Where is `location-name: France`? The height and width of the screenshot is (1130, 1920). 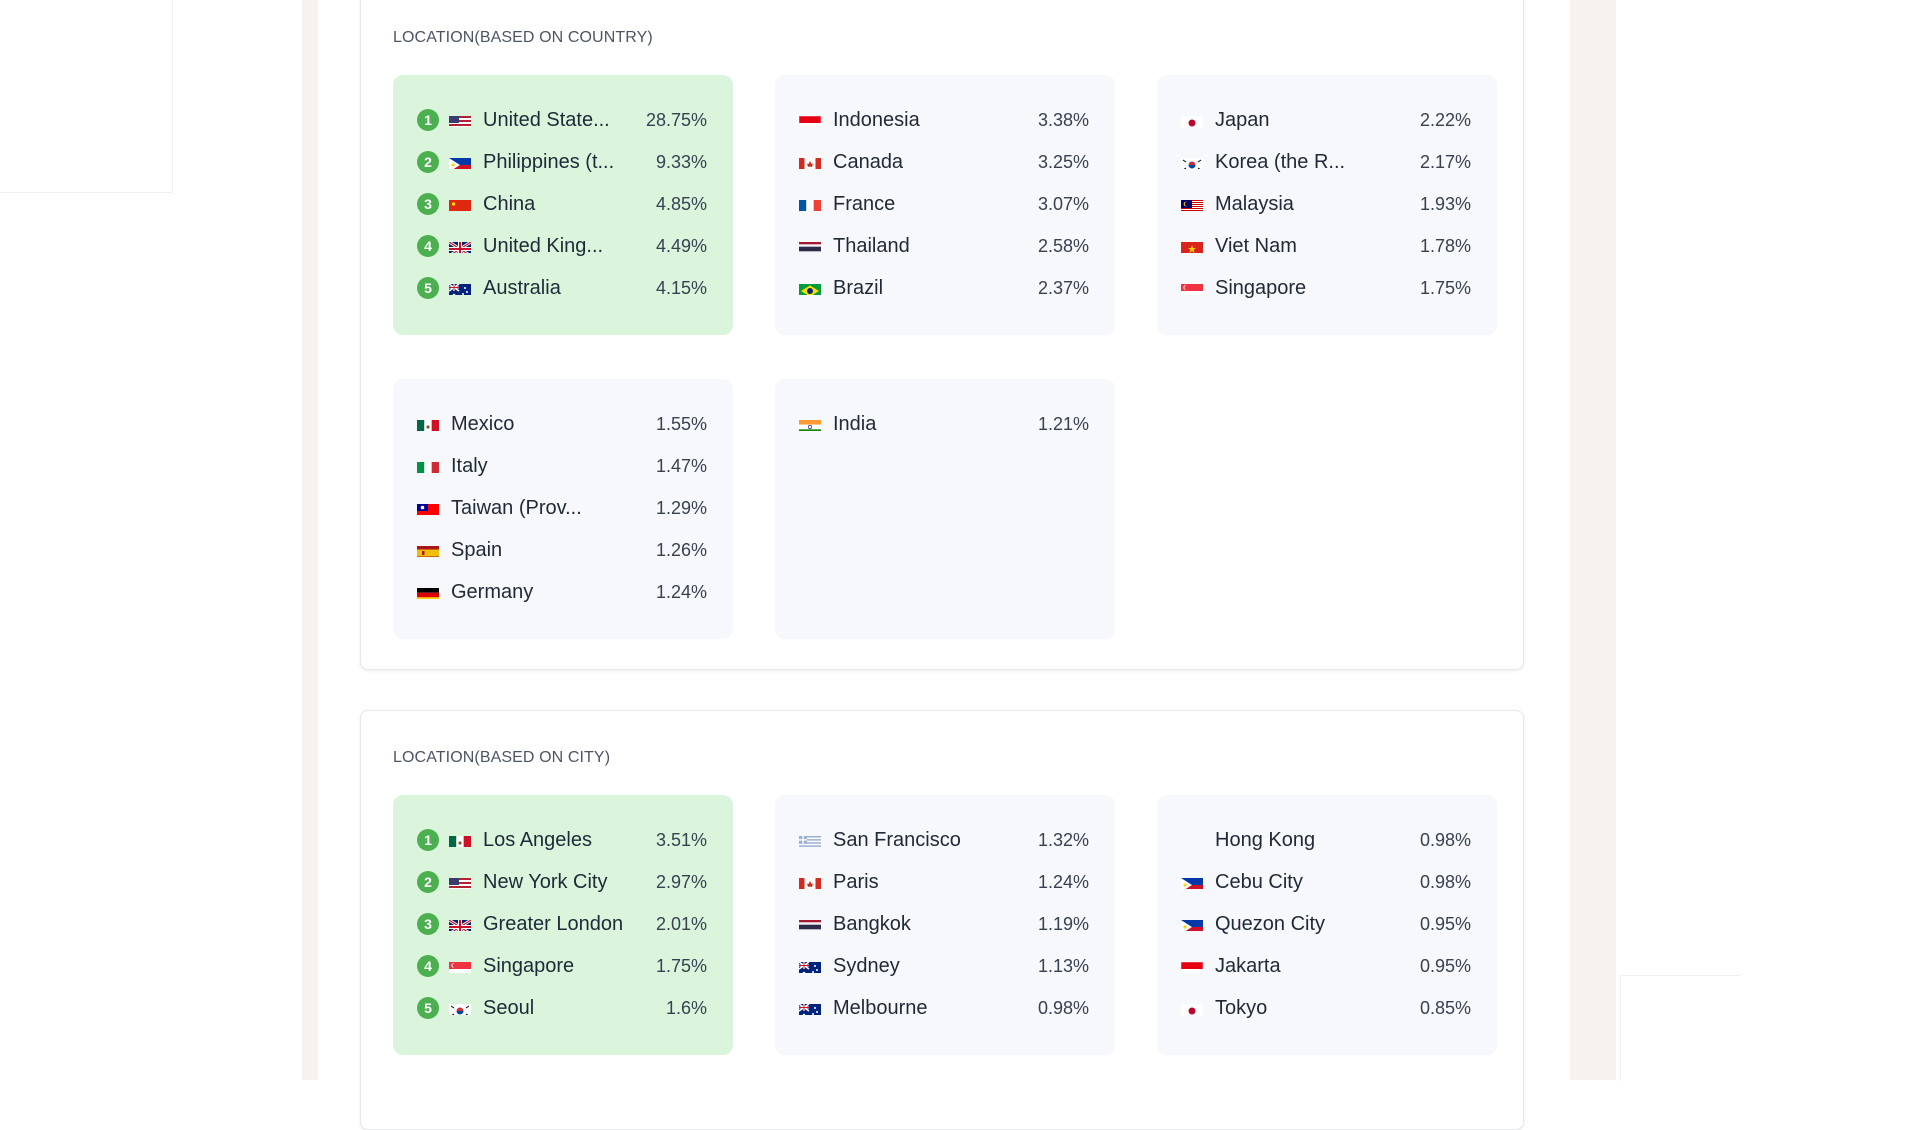
location-name: France is located at coordinates (864, 203).